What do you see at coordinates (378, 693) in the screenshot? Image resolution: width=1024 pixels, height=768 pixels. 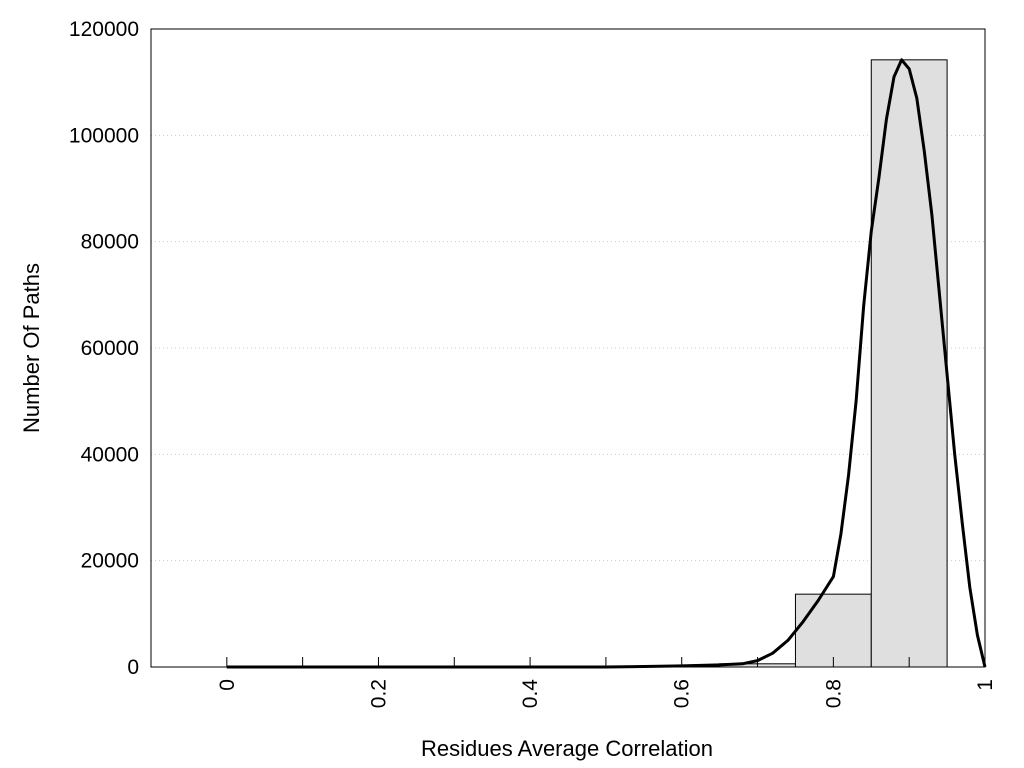 I see `x-tick-label: 0.2` at bounding box center [378, 693].